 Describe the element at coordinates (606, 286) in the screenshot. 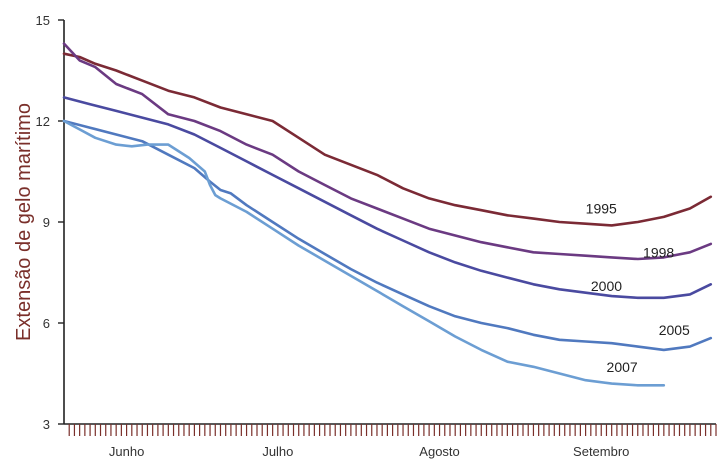

I see `series-label-2000: 2000` at that location.